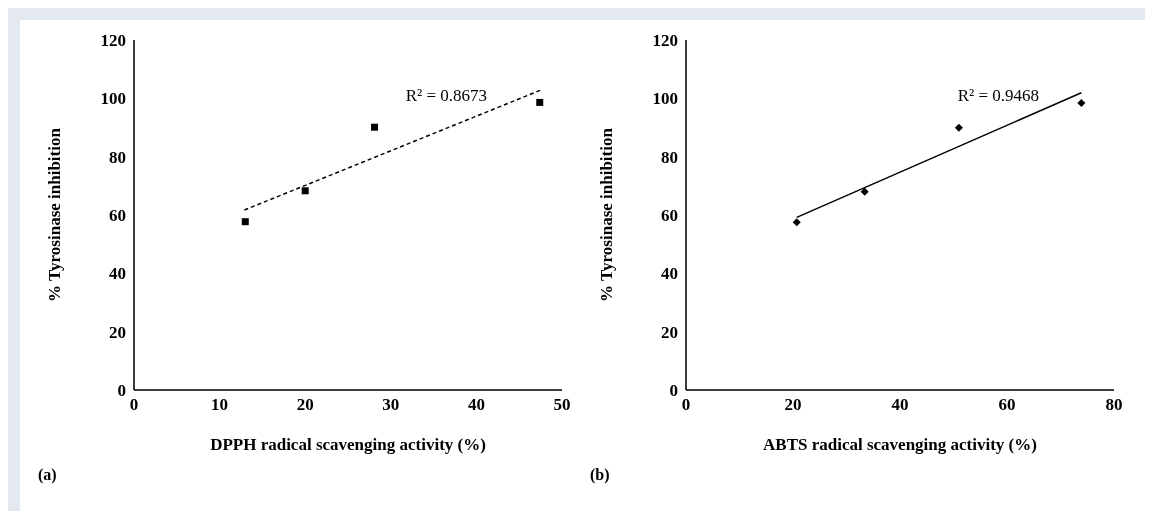 Image resolution: width=1153 pixels, height=519 pixels. What do you see at coordinates (391, 405) in the screenshot?
I see `x-tick-label: 30` at bounding box center [391, 405].